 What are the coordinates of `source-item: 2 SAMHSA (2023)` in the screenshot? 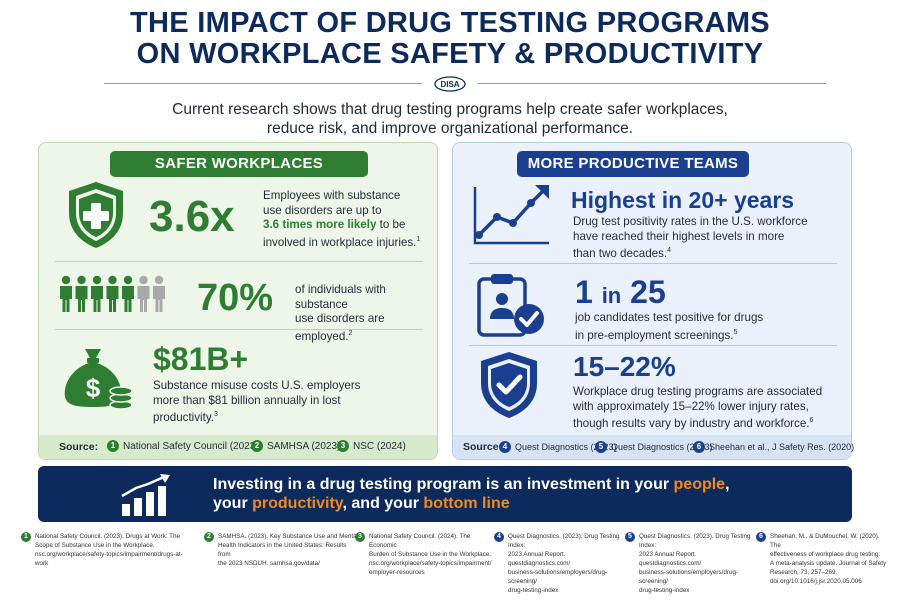 It's located at (295, 447).